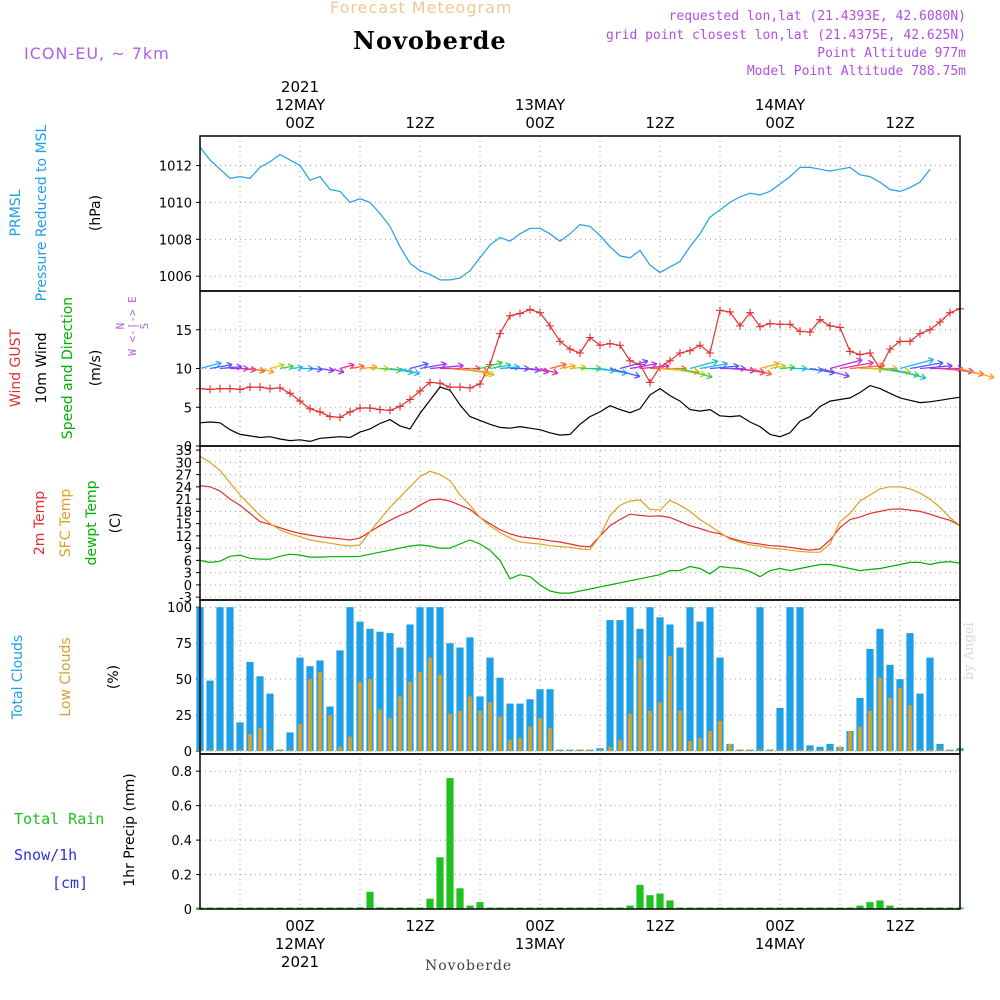  I want to click on panel-label-precip: Snow/1h, so click(45, 855).